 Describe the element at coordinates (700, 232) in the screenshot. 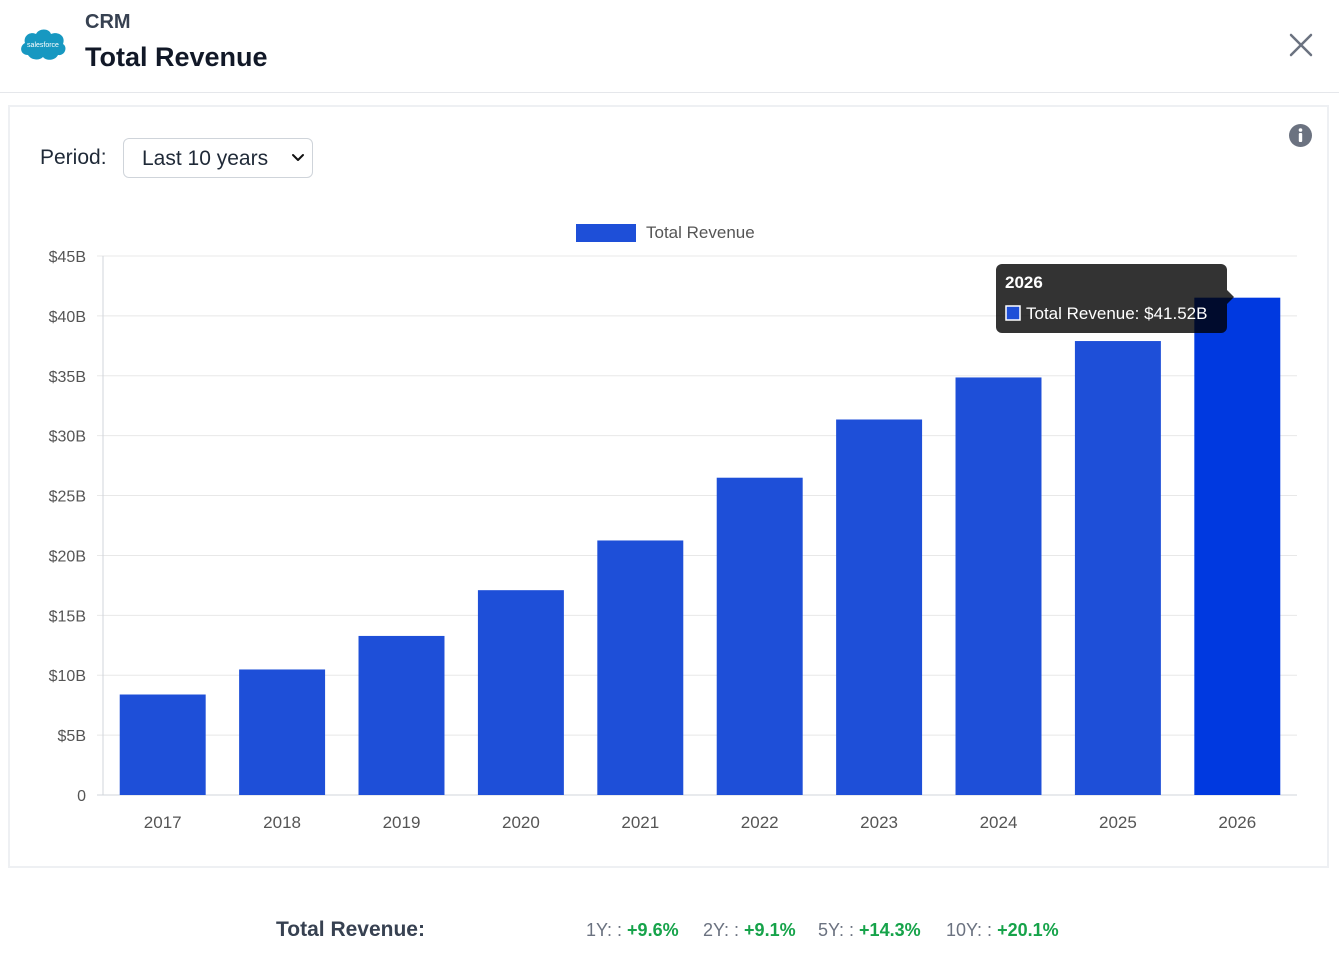

I see `legend-label: Total Revenue` at that location.